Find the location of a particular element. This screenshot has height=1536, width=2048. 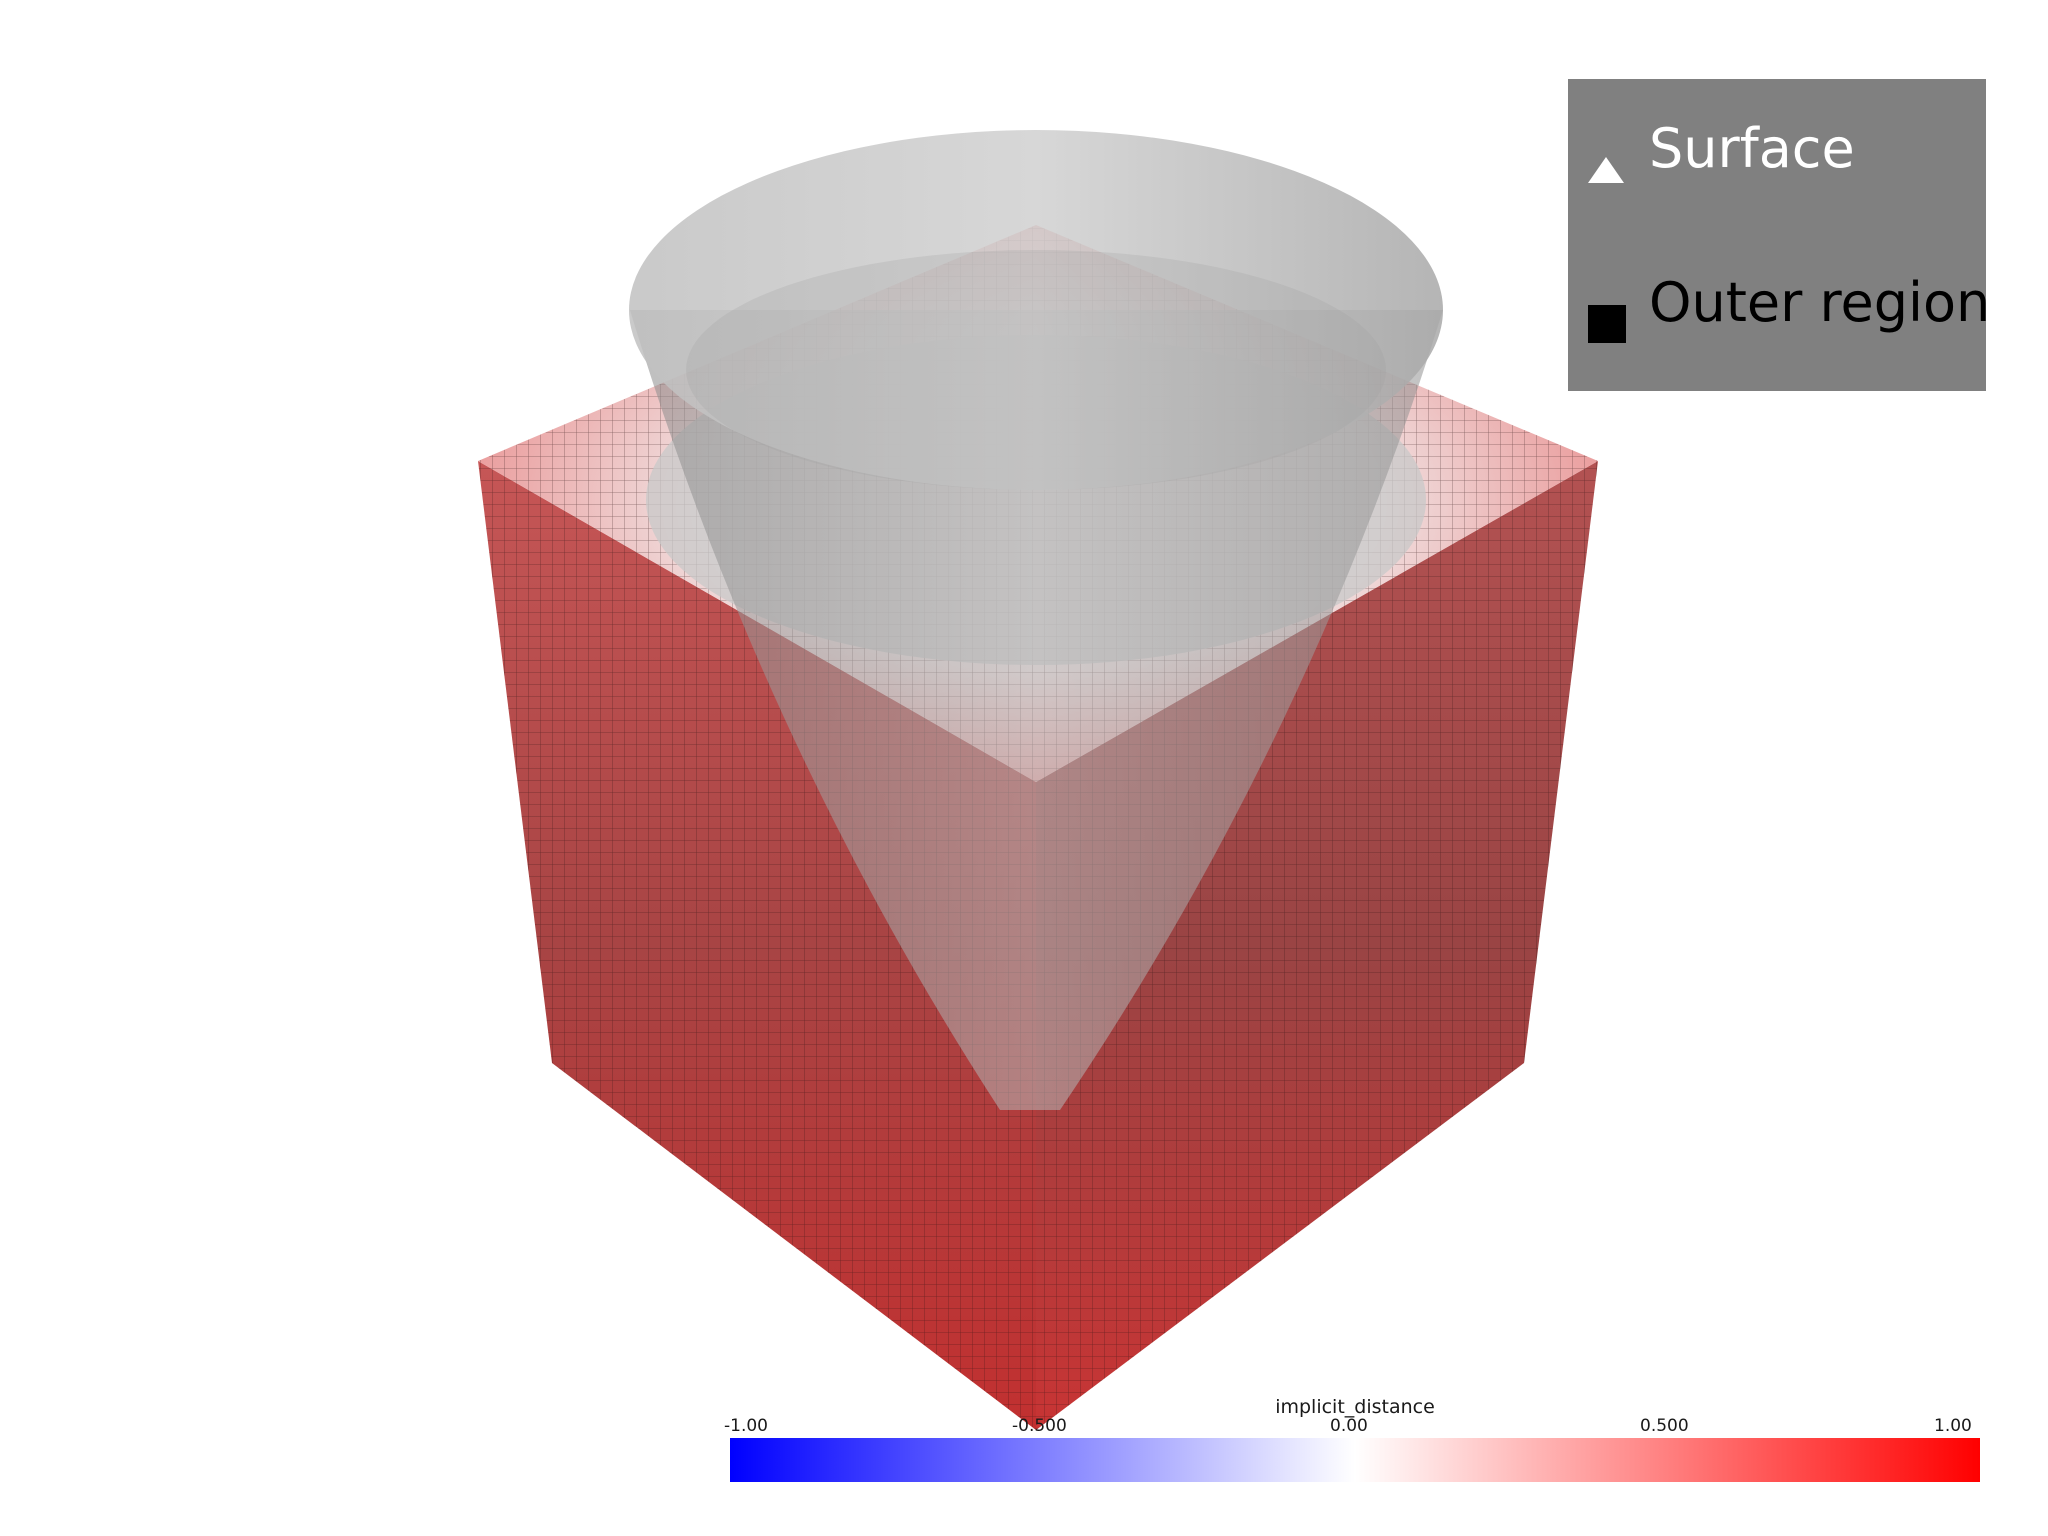

scalar-bar-tick: 1.00 is located at coordinates (1953, 1426).